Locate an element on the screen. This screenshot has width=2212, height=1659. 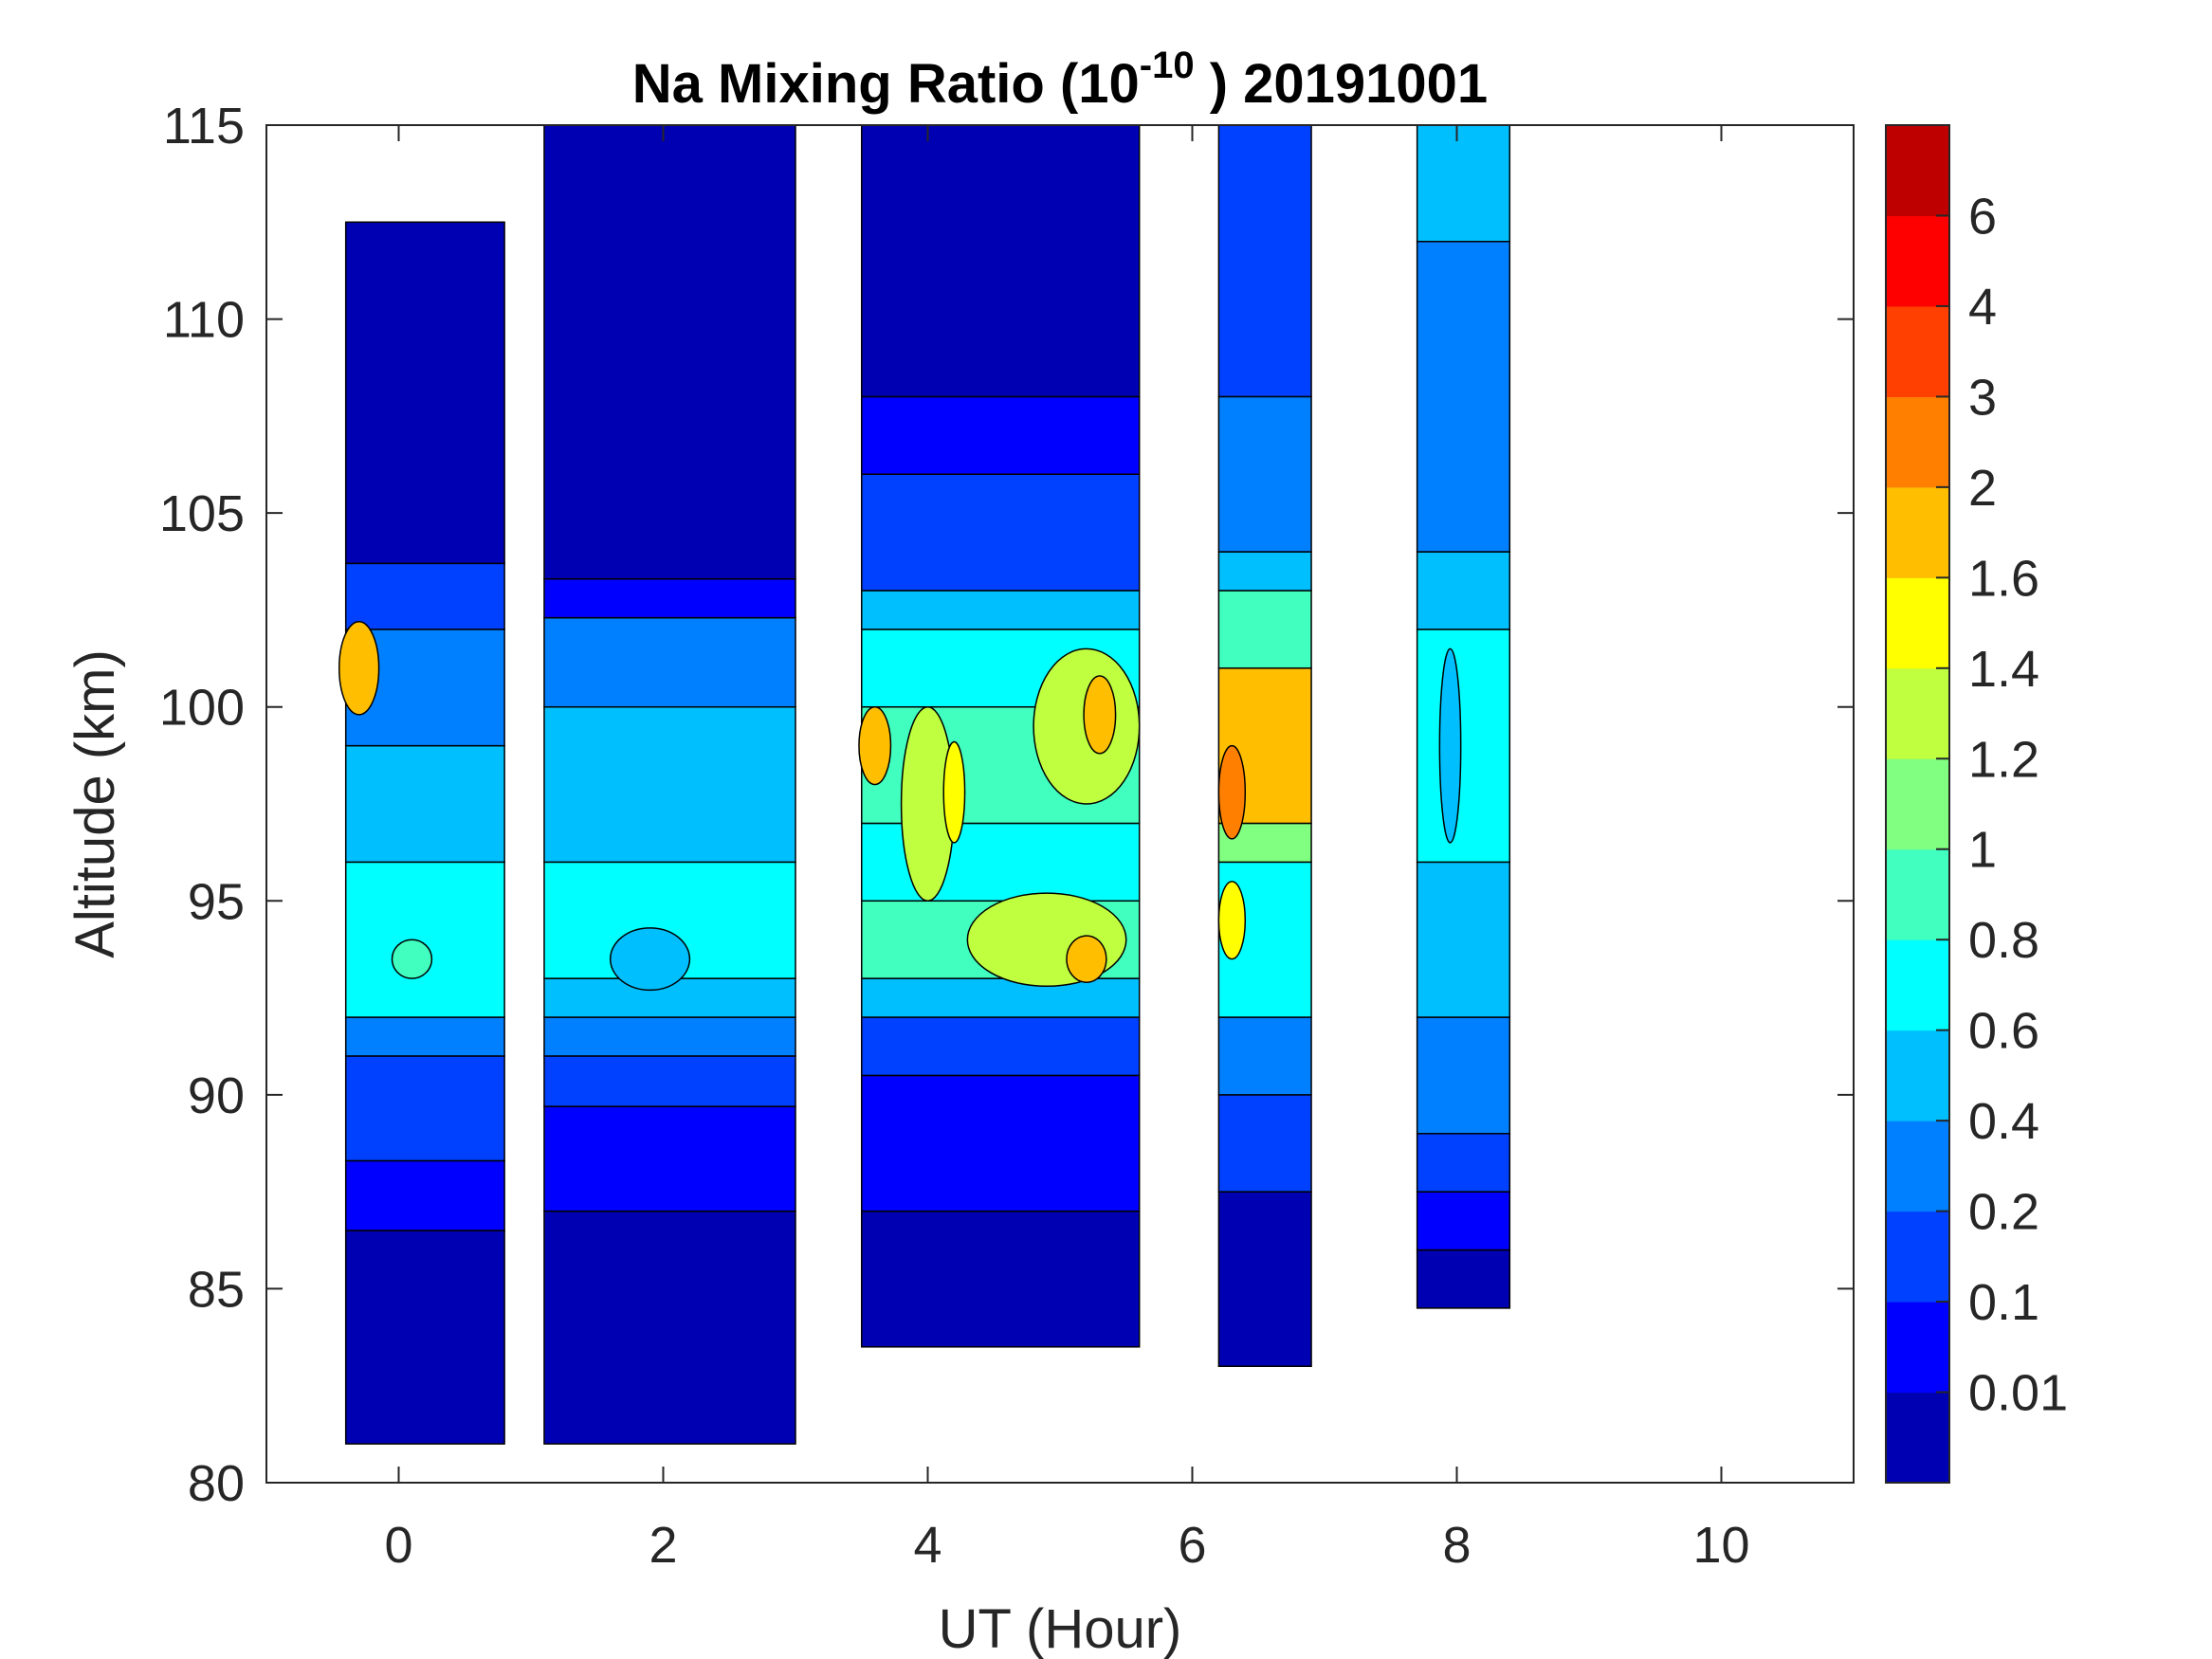
y-tick-label: 90 is located at coordinates (216, 1095).